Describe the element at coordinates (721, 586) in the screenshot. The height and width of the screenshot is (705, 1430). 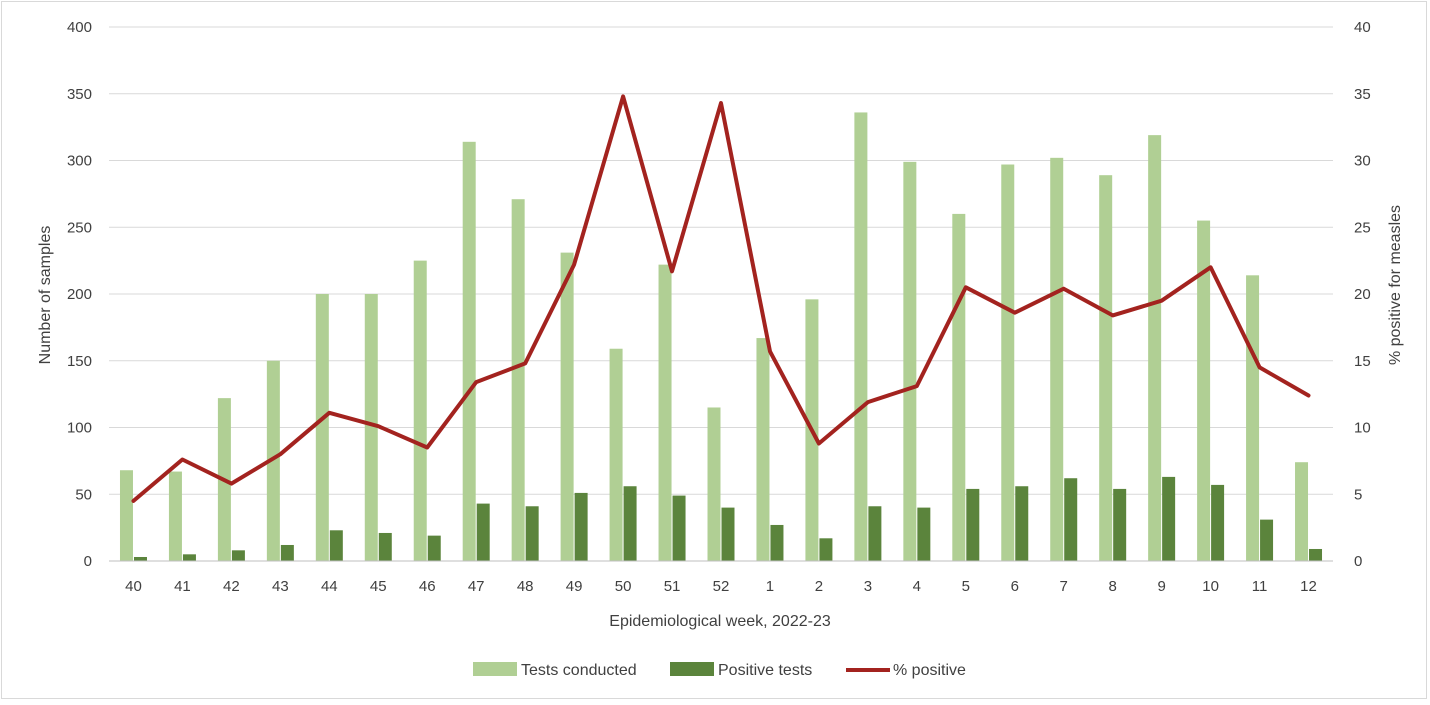
I see `x-tick-label: 52` at that location.